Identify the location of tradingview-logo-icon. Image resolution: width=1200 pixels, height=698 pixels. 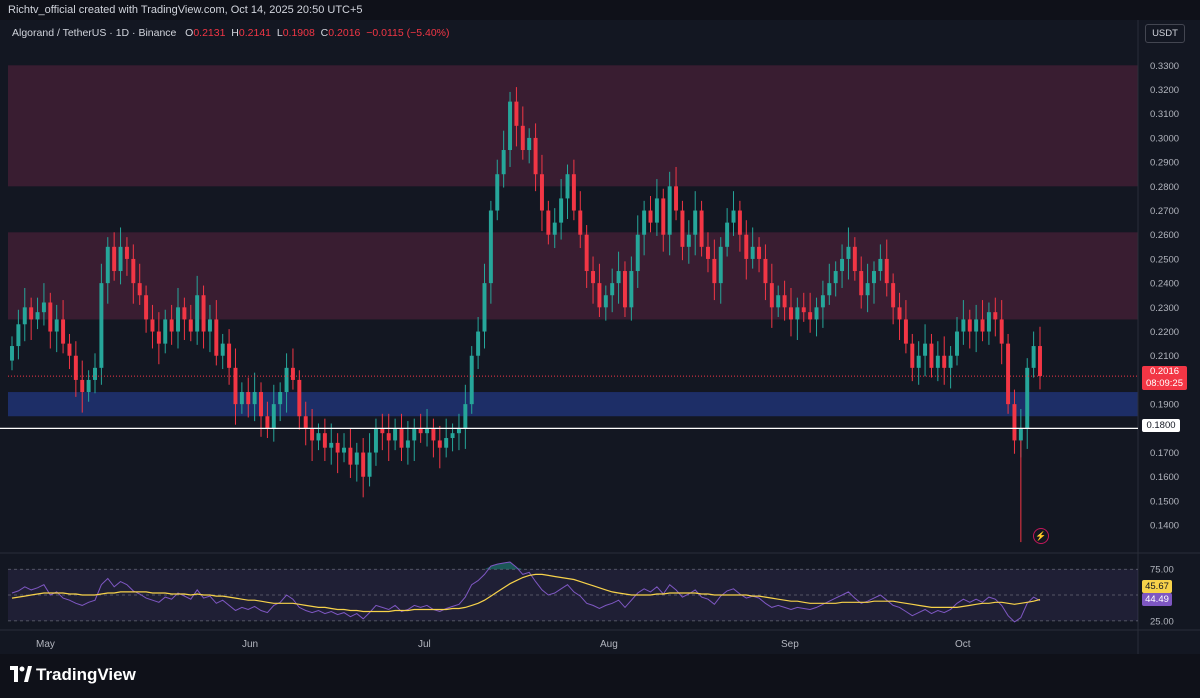
(21, 674).